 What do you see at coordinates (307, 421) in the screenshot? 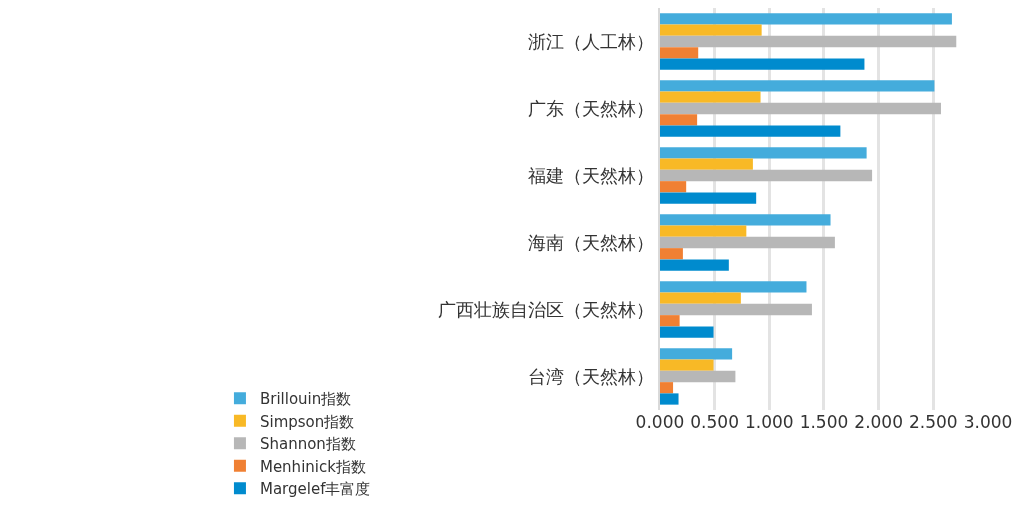
I see `legend-label: Simpson指数` at bounding box center [307, 421].